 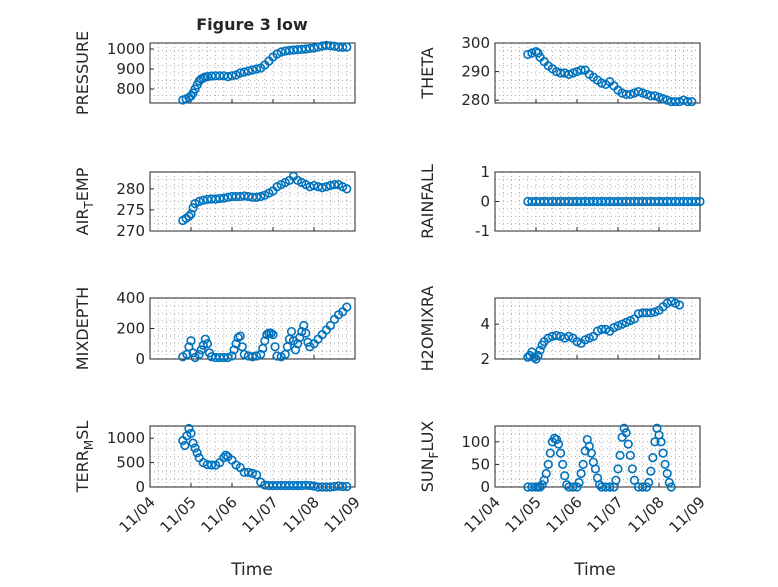 What do you see at coordinates (130, 189) in the screenshot?
I see `y-tick-label: 280` at bounding box center [130, 189].